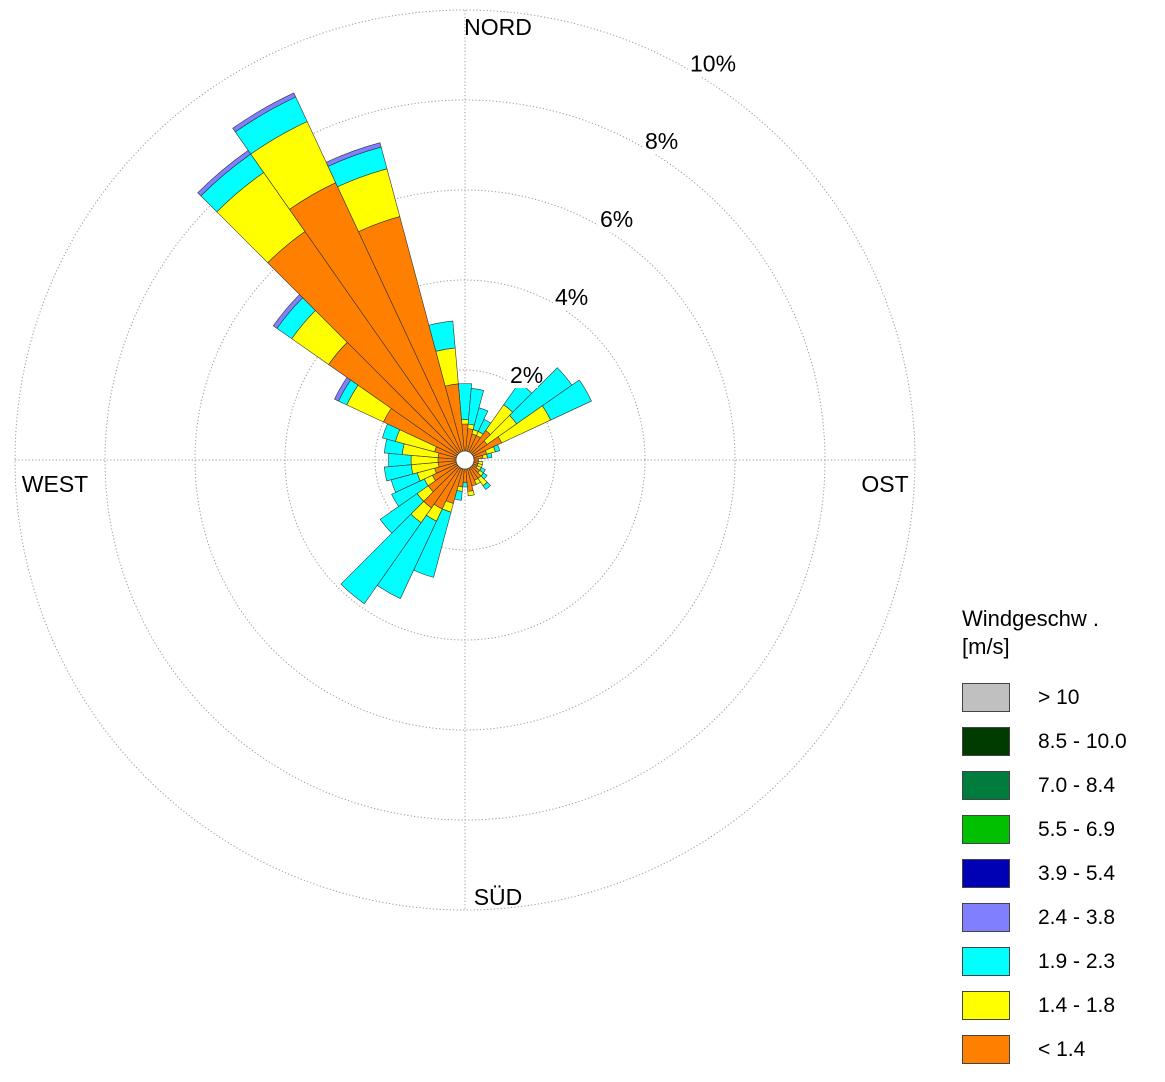 Image resolution: width=1165 pixels, height=1082 pixels. Describe the element at coordinates (1076, 830) in the screenshot. I see `legend-label: 5.5 - 6.9` at that location.